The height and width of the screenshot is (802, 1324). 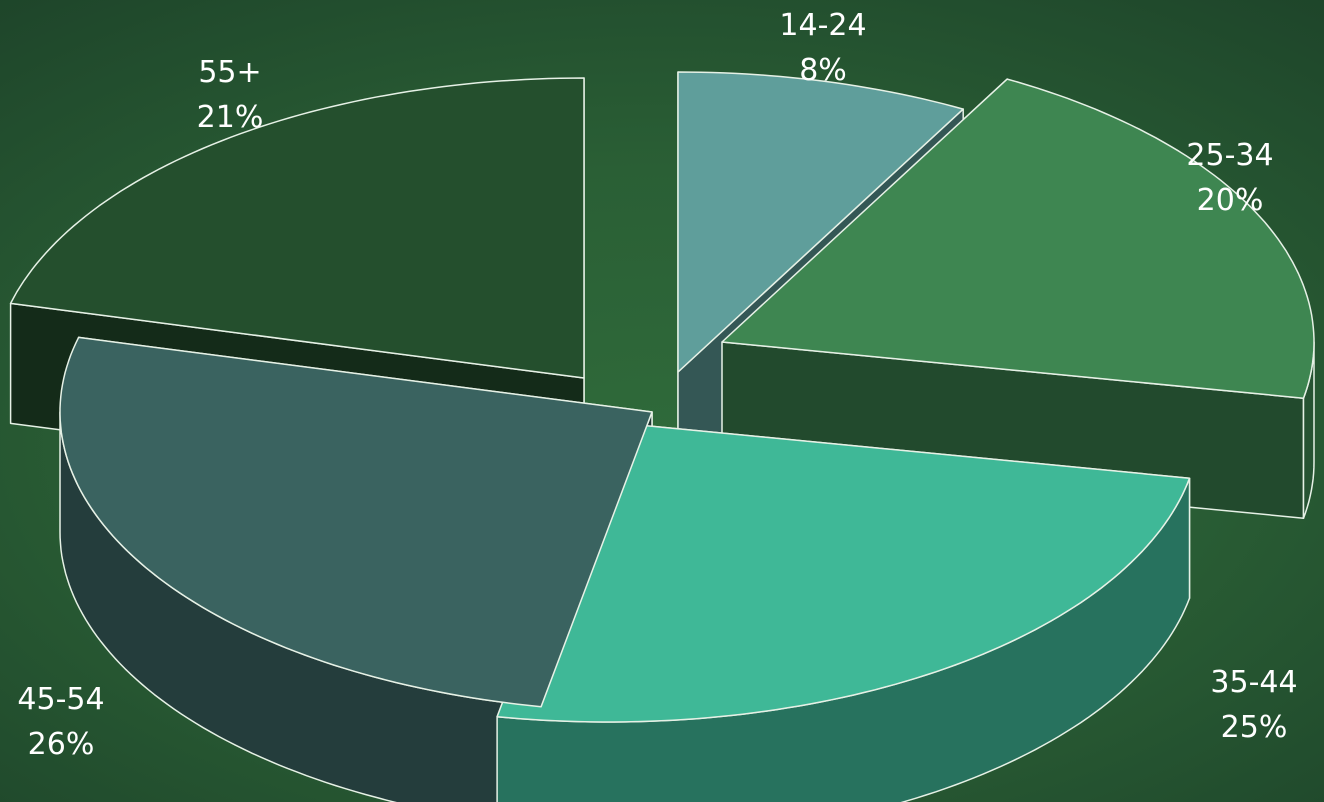 I want to click on slice-label-55+: 55+ 21%, so click(x=230, y=95).